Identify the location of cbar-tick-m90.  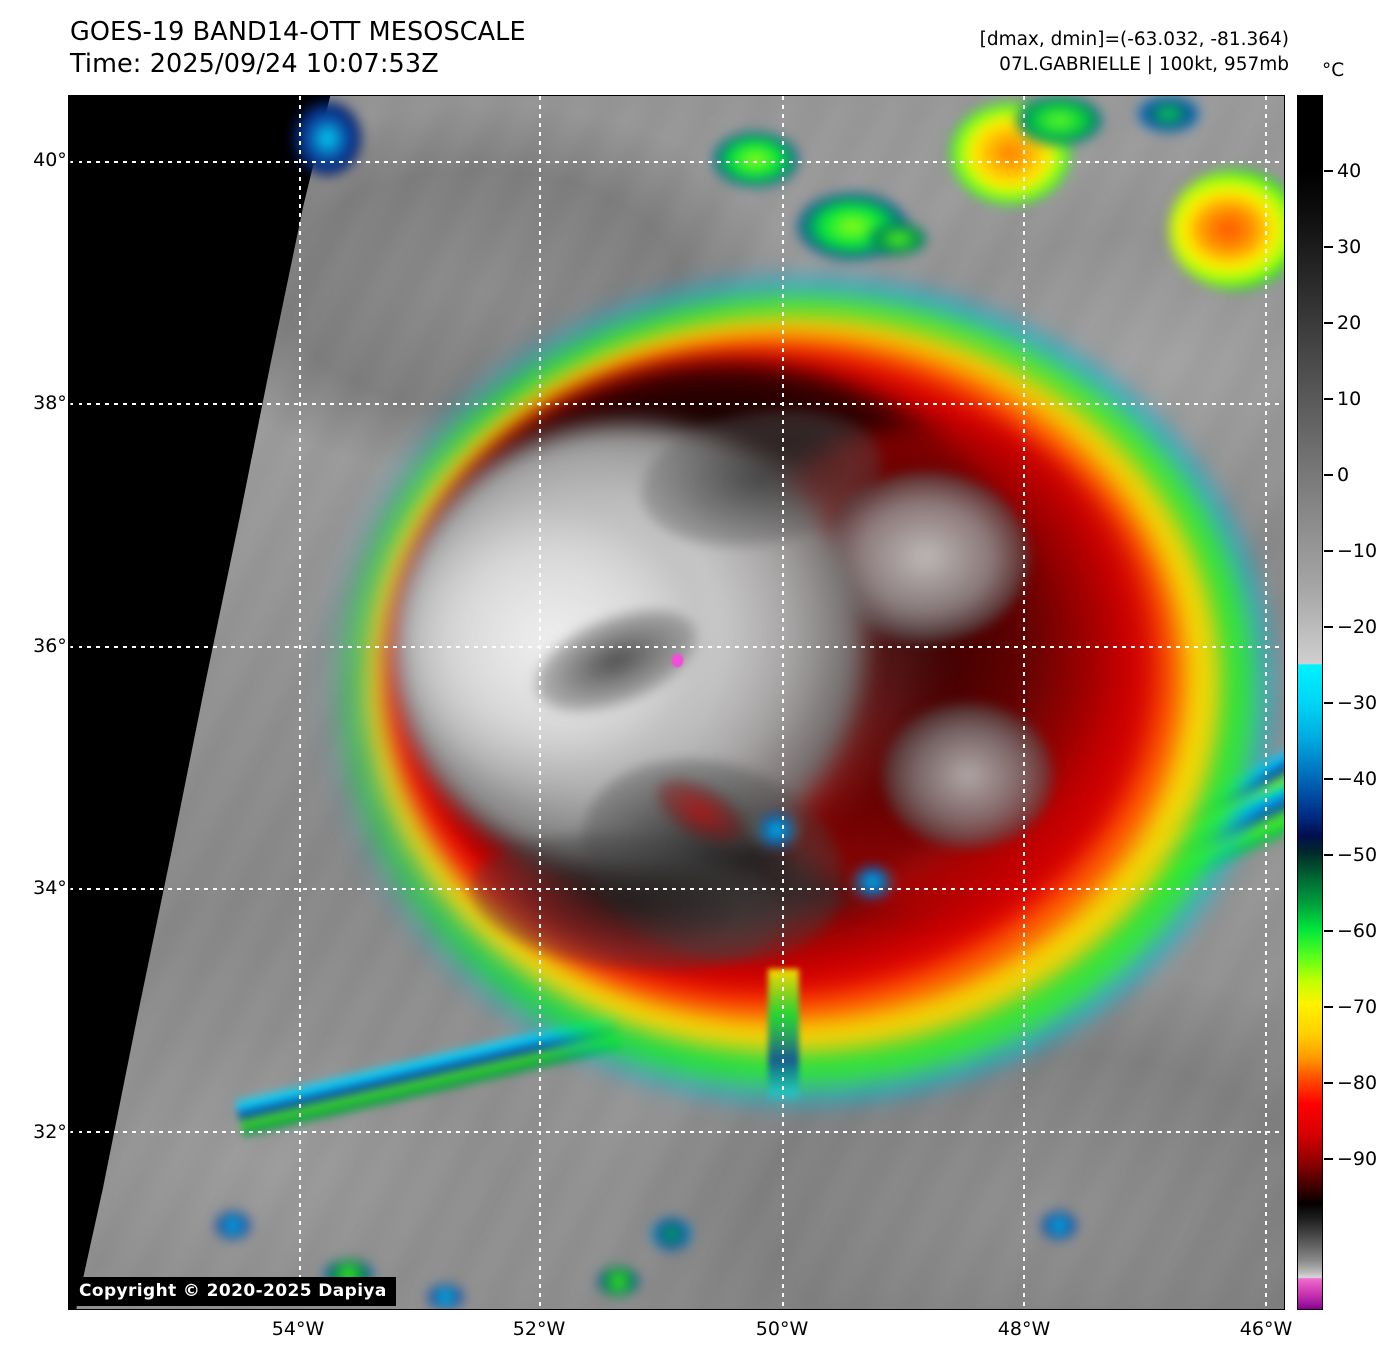
(1328, 1159).